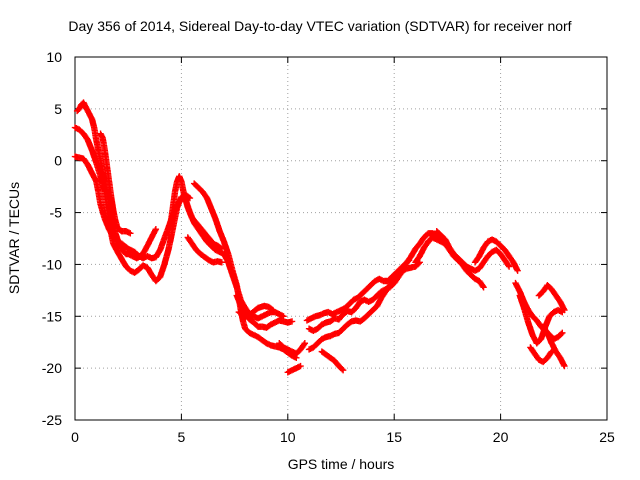  Describe the element at coordinates (54, 57) in the screenshot. I see `y-tick-label: 10` at that location.